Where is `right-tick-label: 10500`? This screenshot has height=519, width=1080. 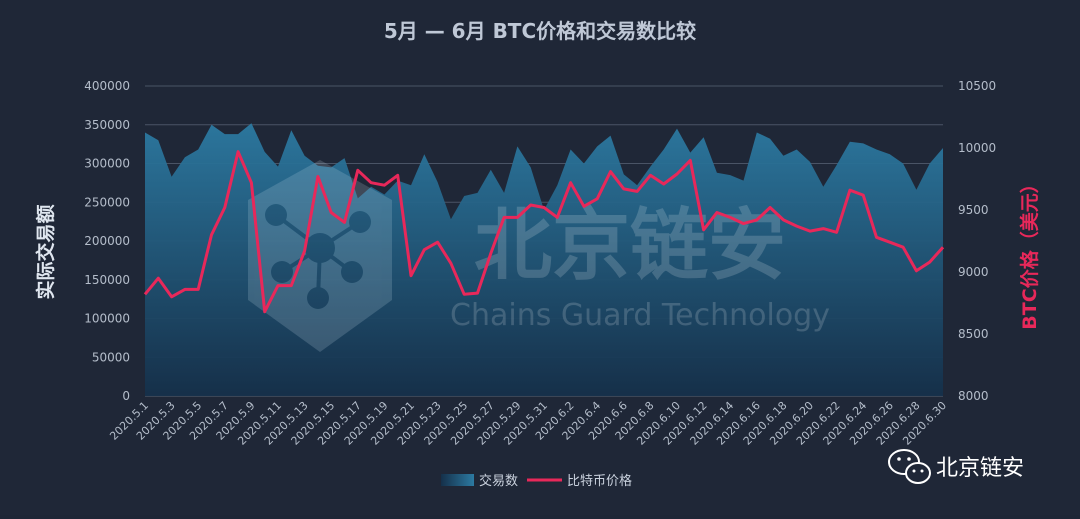 right-tick-label: 10500 is located at coordinates (977, 86).